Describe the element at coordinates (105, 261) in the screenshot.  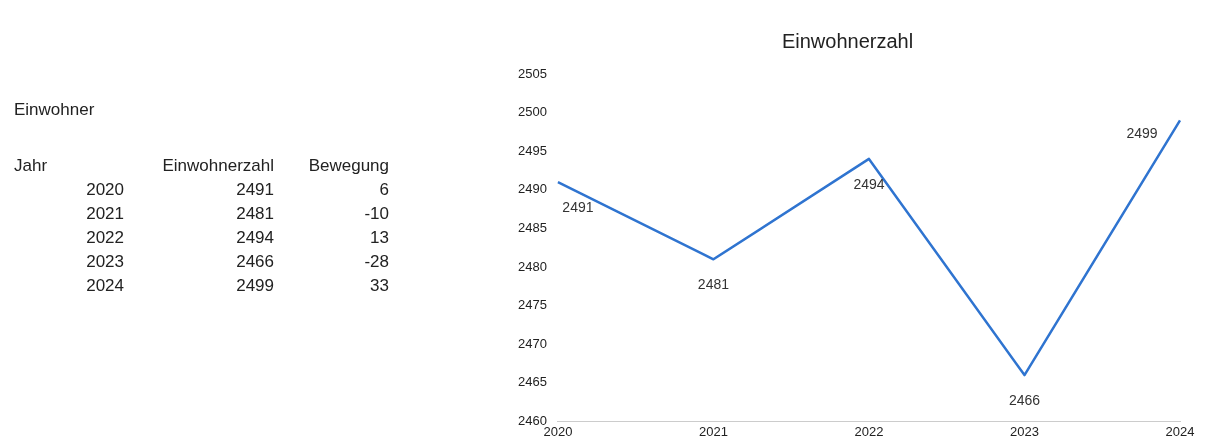
I see `category-label: 2023` at that location.